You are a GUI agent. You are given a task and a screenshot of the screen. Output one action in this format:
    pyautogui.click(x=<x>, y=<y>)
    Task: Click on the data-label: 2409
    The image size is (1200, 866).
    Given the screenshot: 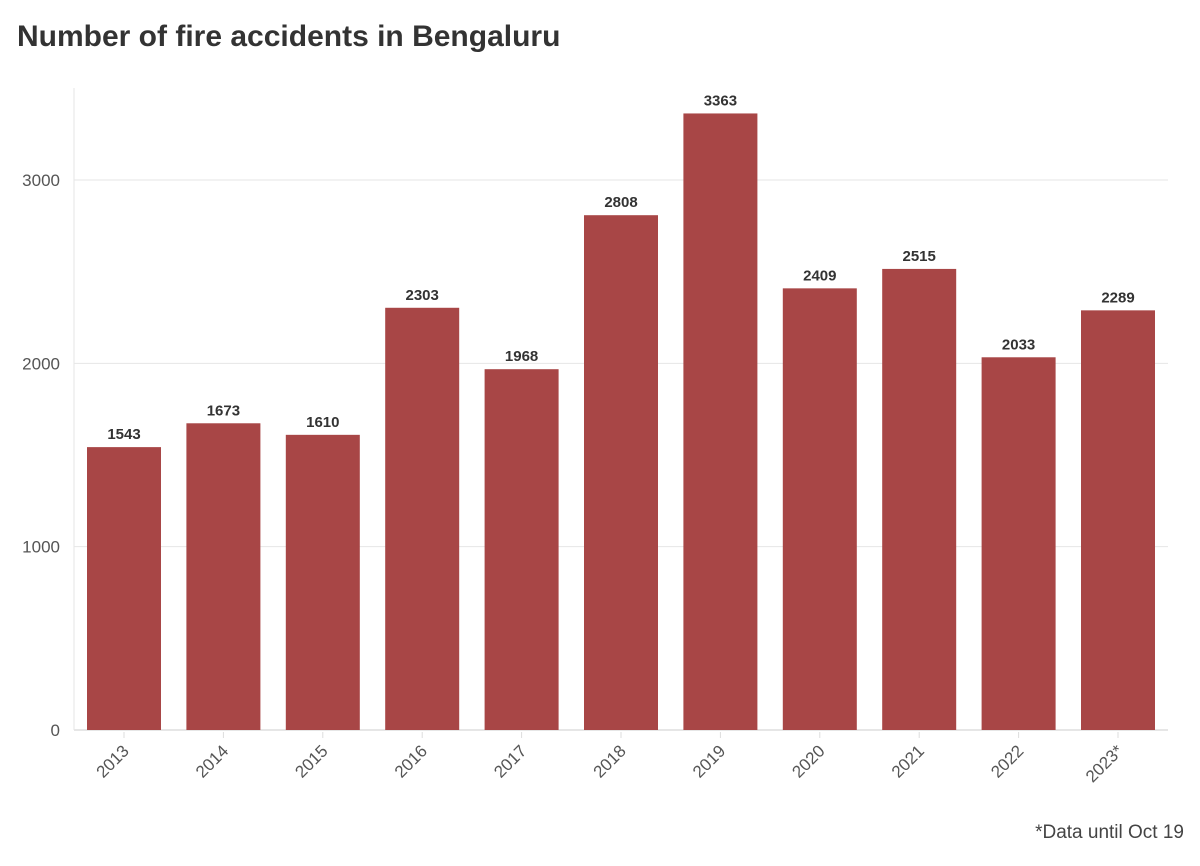 What is the action you would take?
    pyautogui.click(x=819, y=275)
    